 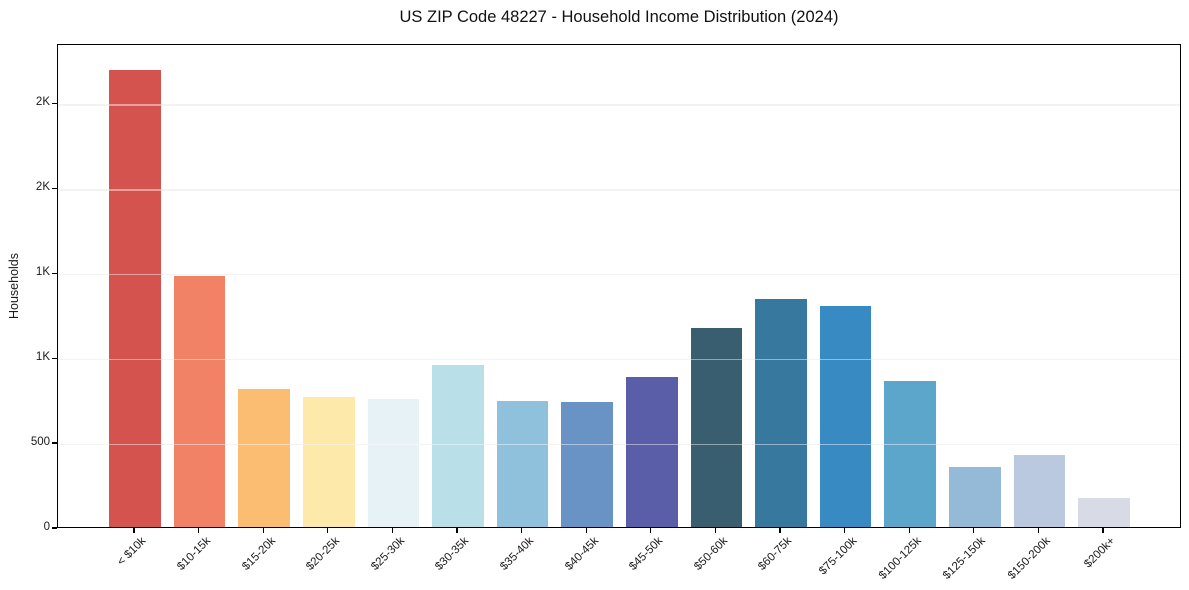 What do you see at coordinates (838, 556) in the screenshot?
I see `x-tick-label: $75-100k` at bounding box center [838, 556].